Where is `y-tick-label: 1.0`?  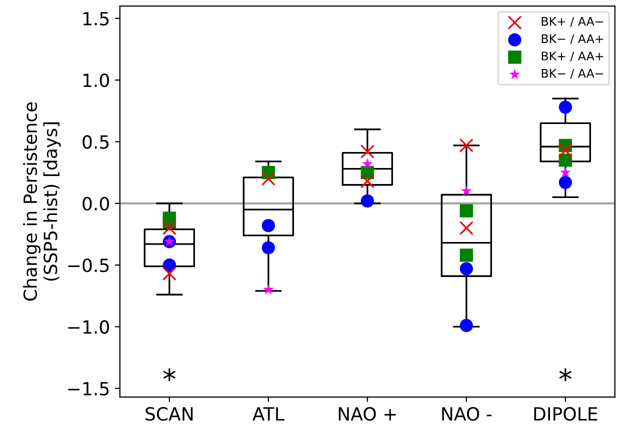 y-tick-label: 1.0 is located at coordinates (96, 81).